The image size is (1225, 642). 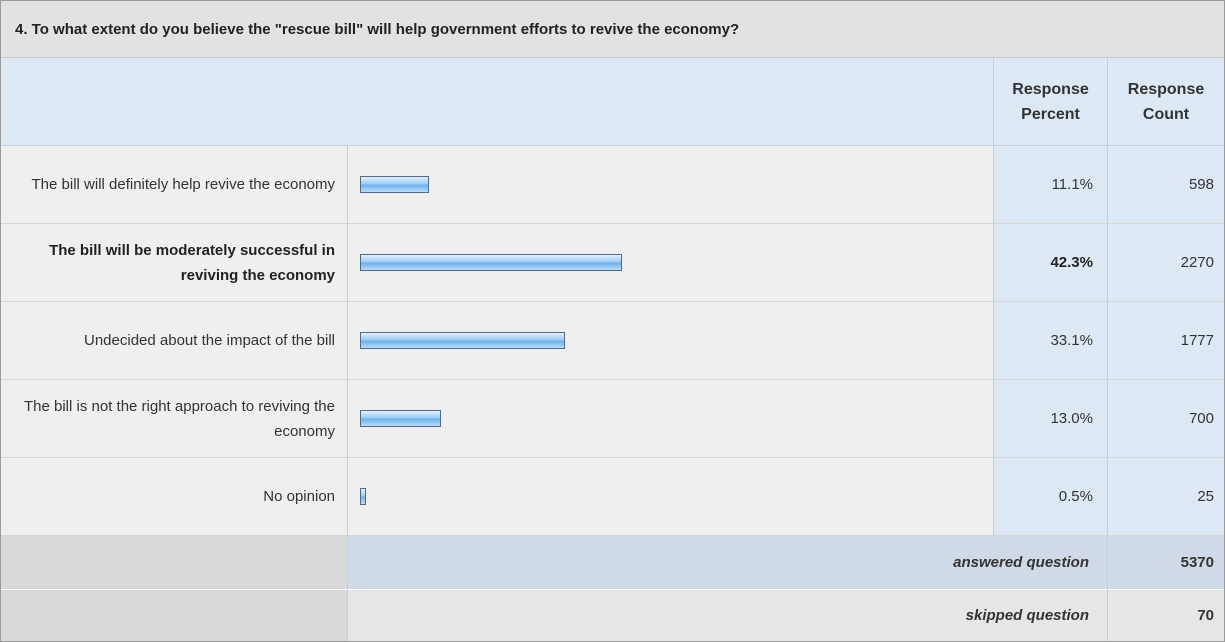 What do you see at coordinates (1071, 262) in the screenshot?
I see `response-percent-value: 42.3%` at bounding box center [1071, 262].